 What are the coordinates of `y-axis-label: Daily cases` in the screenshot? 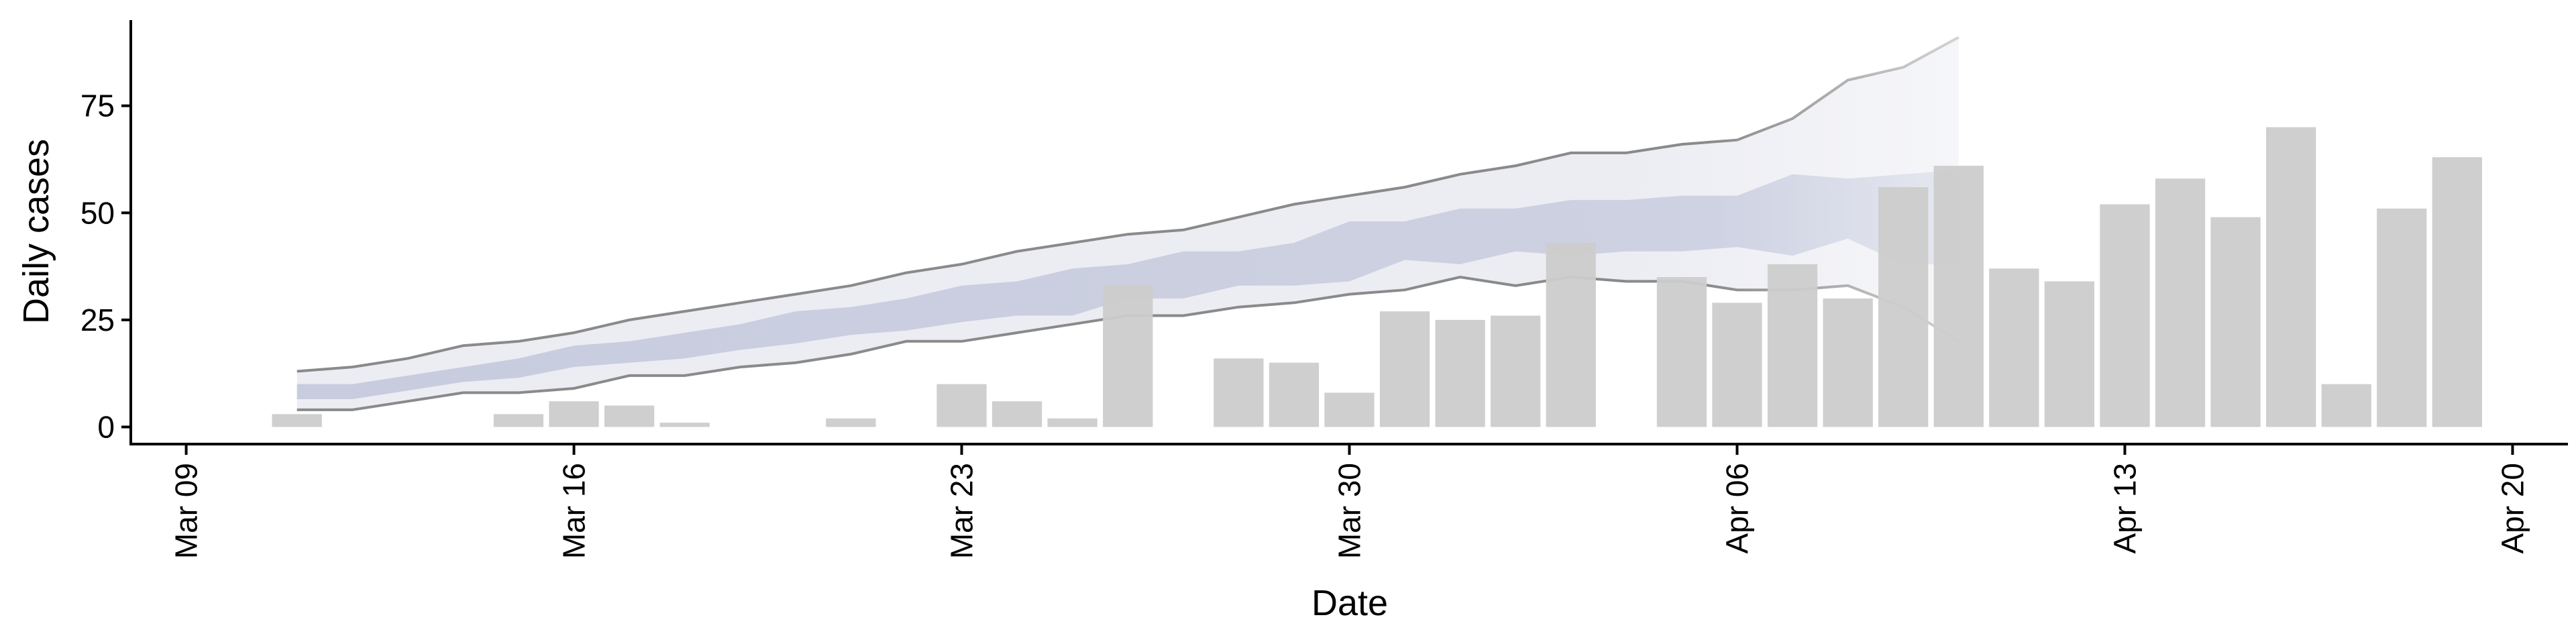 It's located at (36, 231).